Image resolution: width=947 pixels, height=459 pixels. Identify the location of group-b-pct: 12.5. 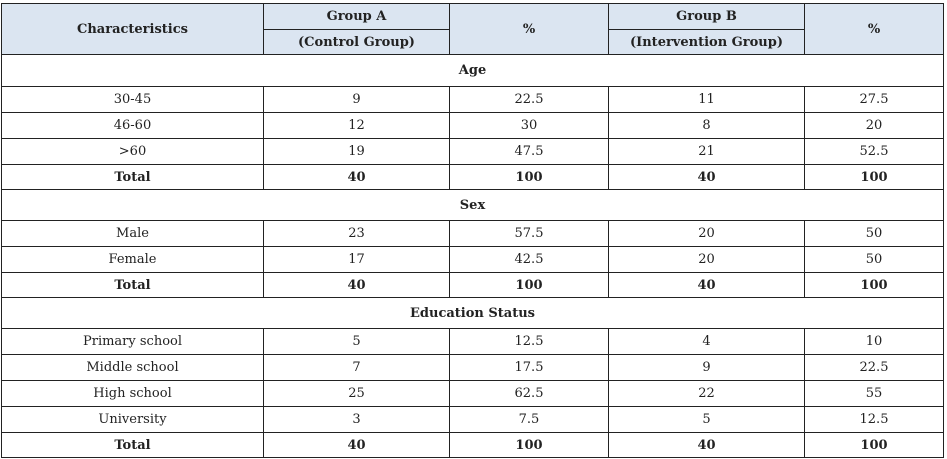
(874, 419).